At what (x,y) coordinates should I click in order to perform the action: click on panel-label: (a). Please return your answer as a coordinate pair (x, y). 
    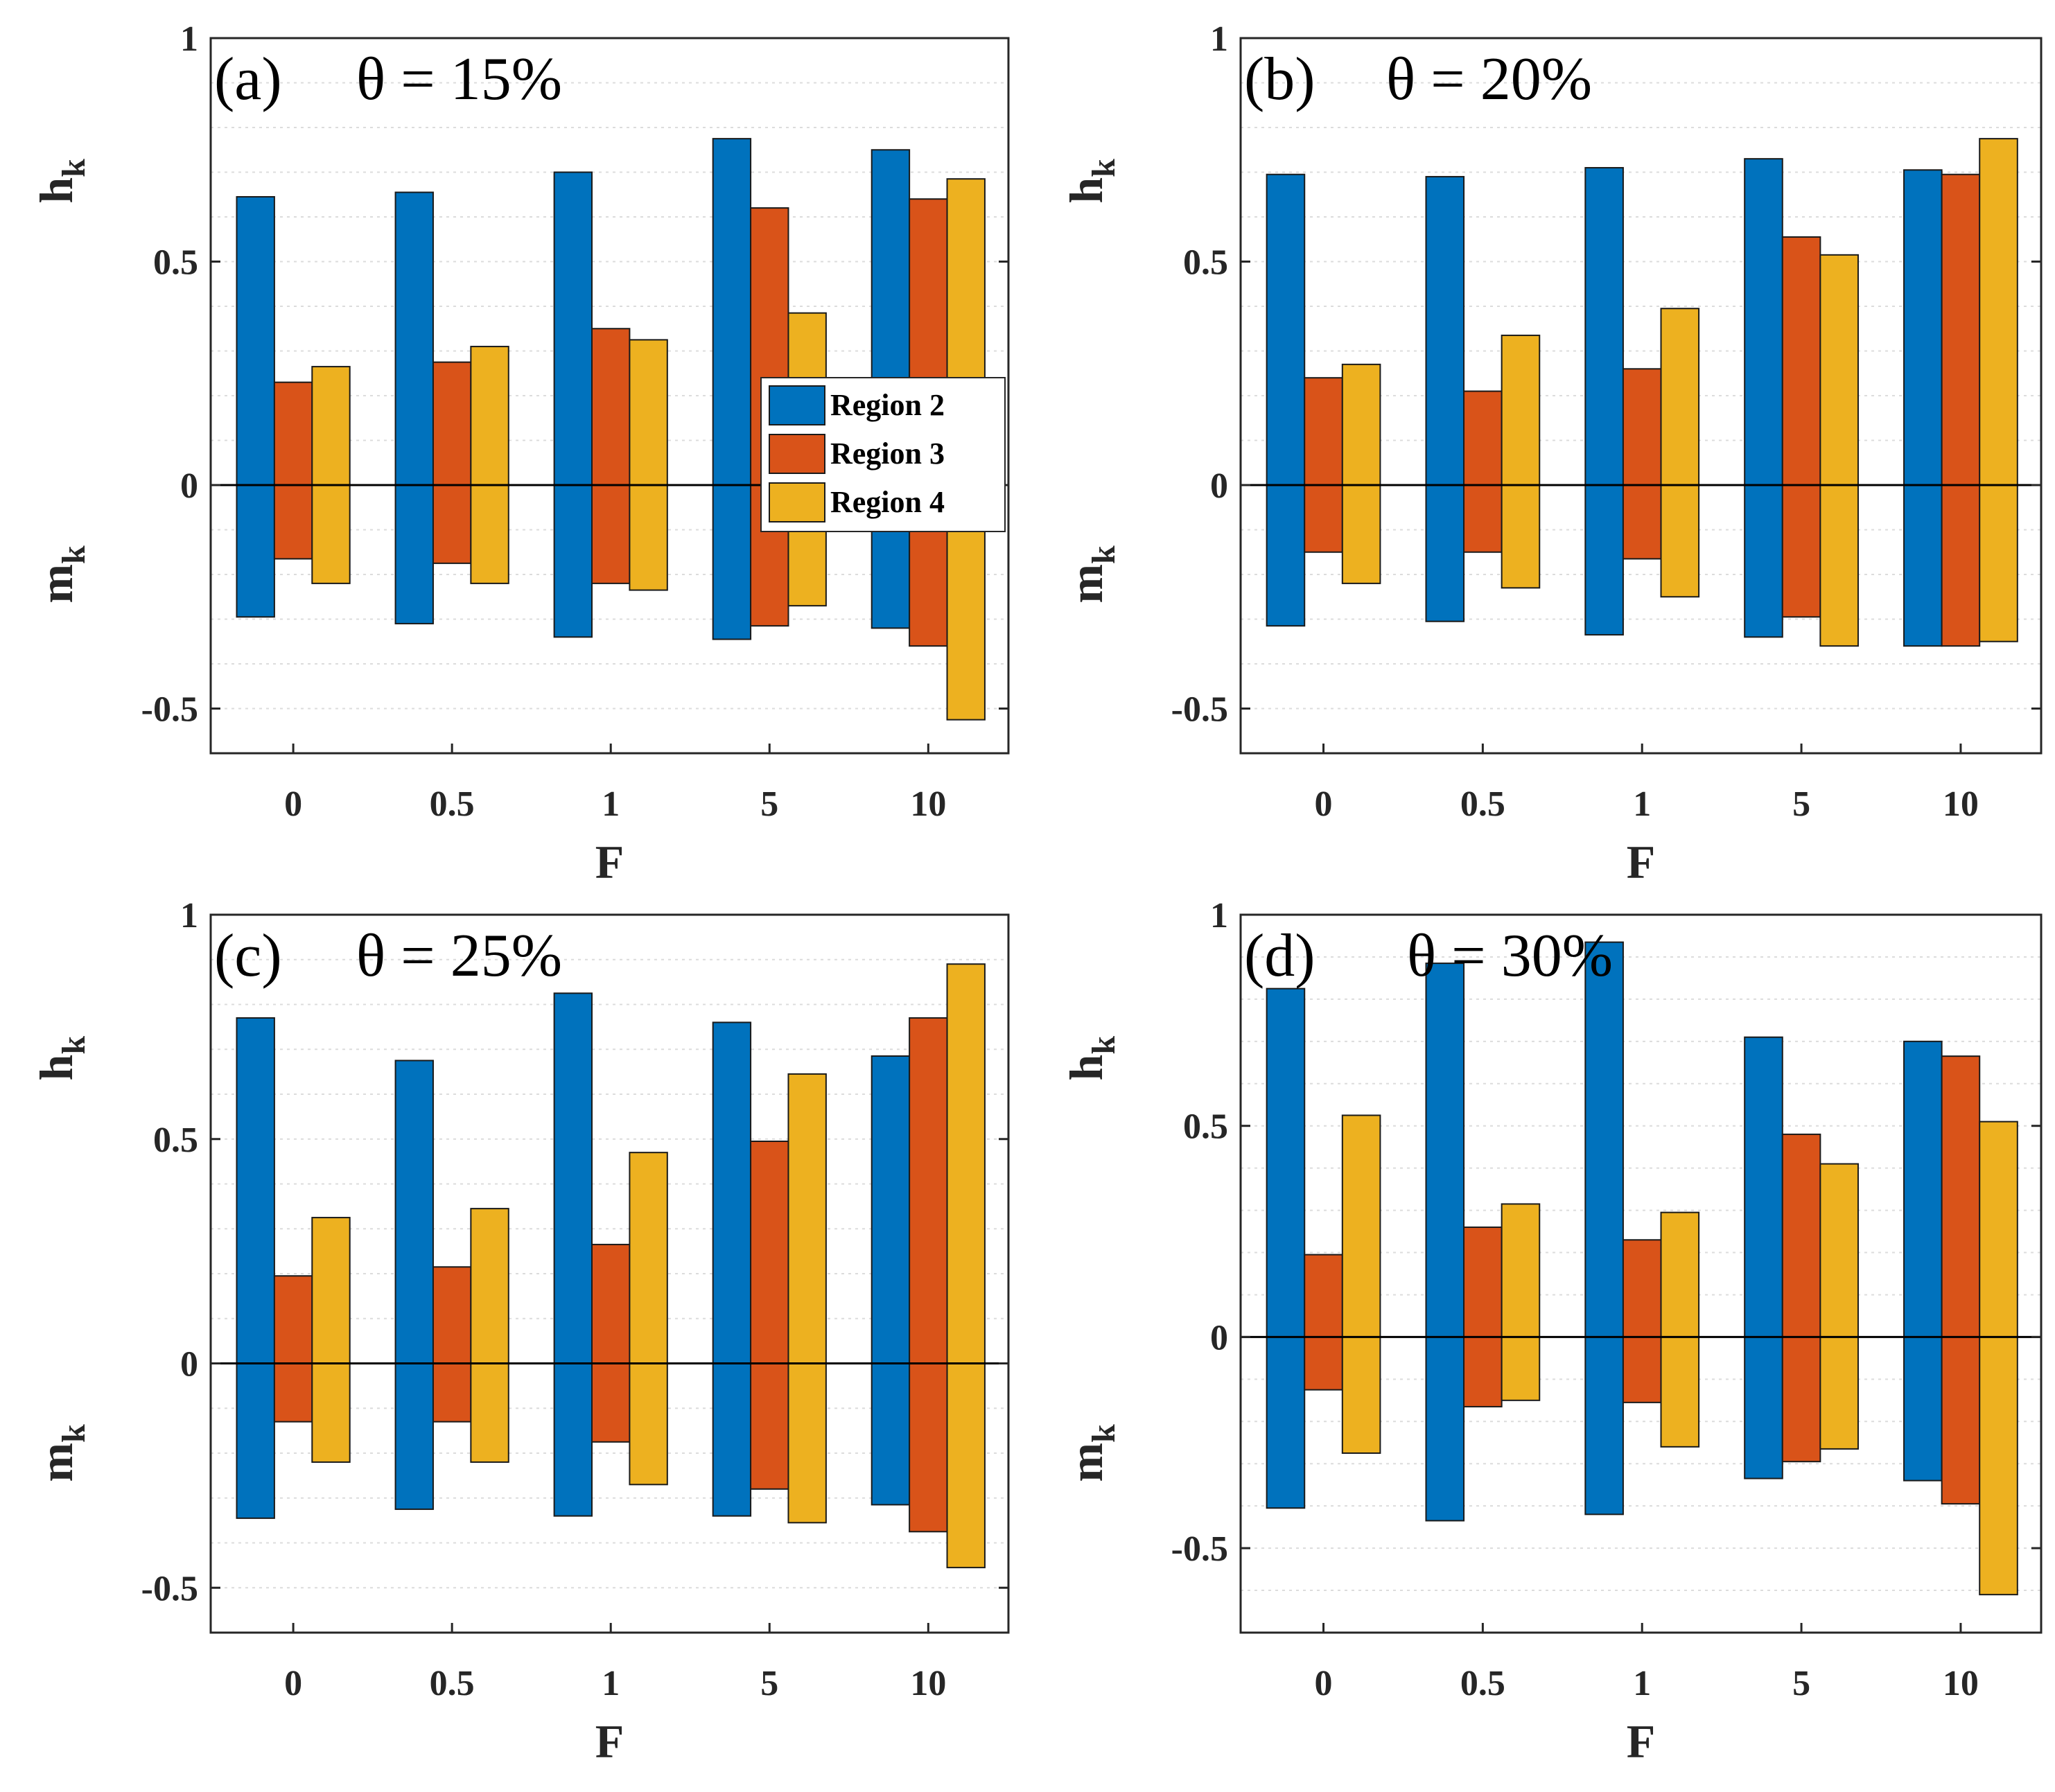
    Looking at the image, I should click on (248, 80).